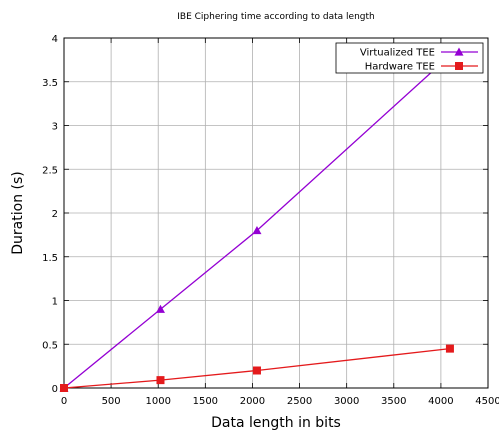 The image size is (499, 430). I want to click on y-tick-label: 3, so click(55, 127).